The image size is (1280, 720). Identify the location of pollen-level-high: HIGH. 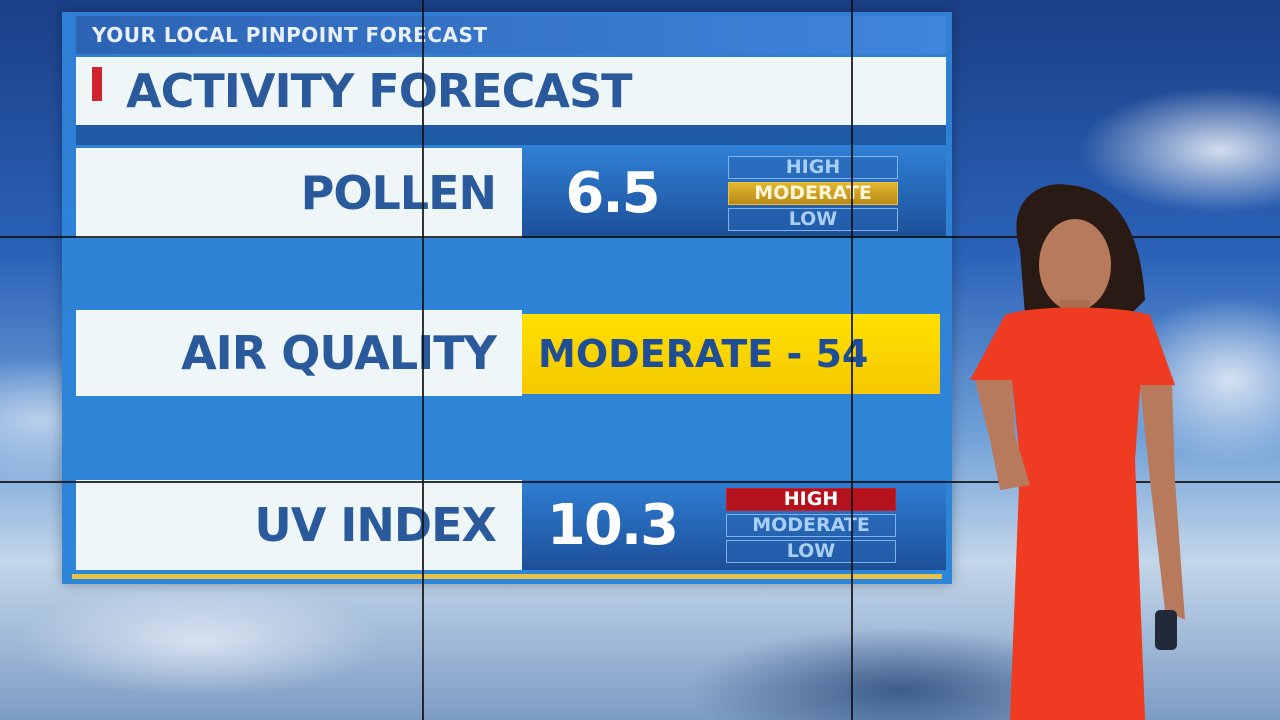
(813, 167).